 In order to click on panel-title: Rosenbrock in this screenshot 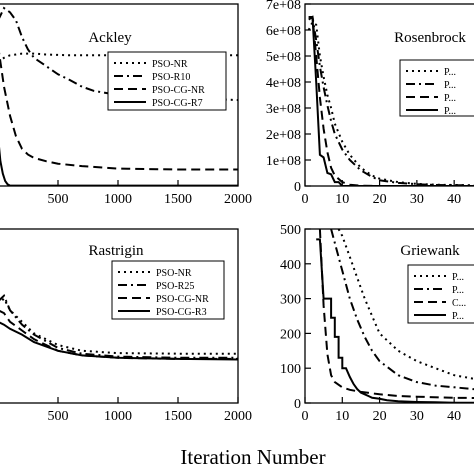, I will do `click(430, 38)`.